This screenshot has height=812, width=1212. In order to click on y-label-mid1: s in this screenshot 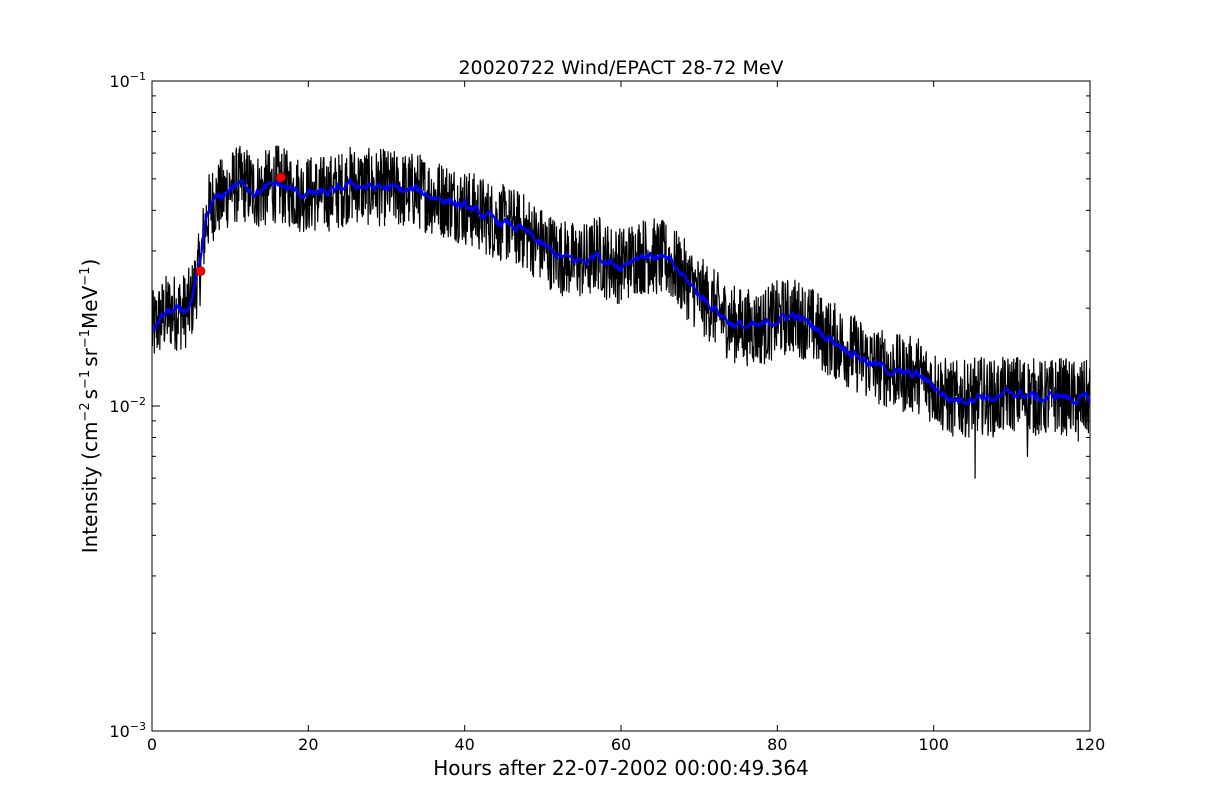, I will do `click(90, 394)`.